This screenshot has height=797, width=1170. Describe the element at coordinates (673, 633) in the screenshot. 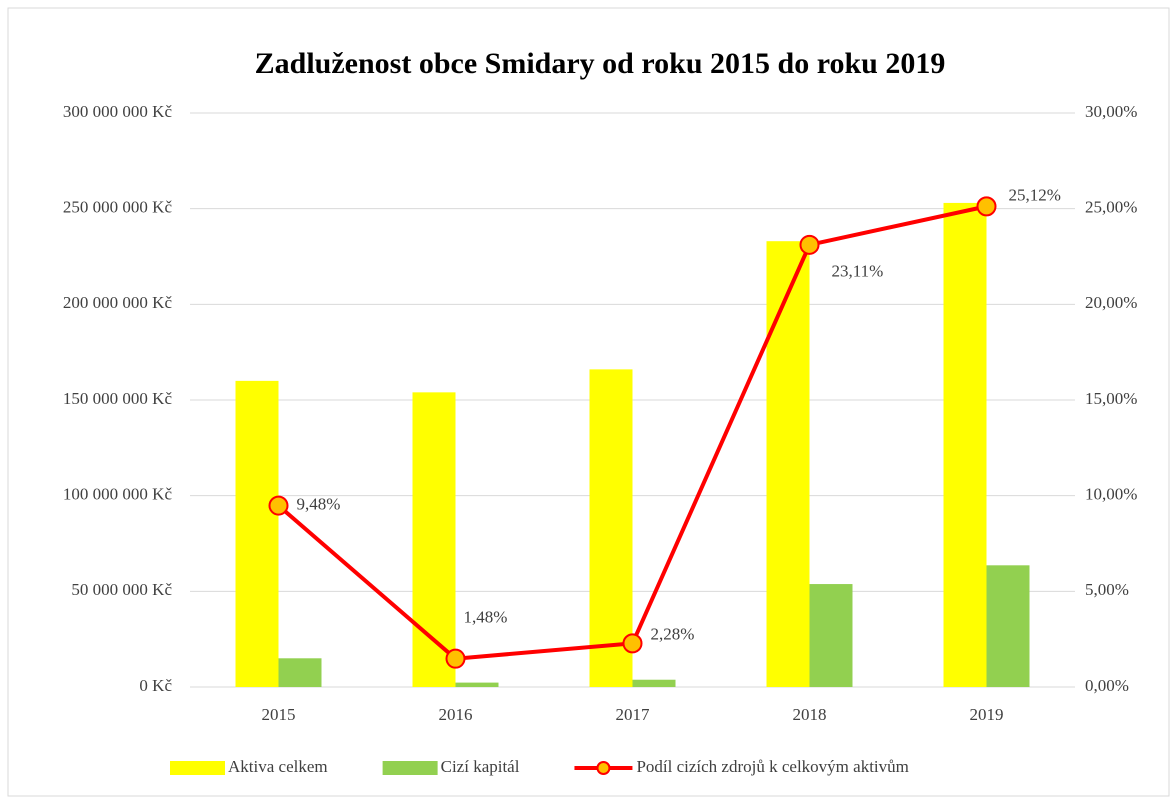

I see `data-label: 2,28%` at that location.